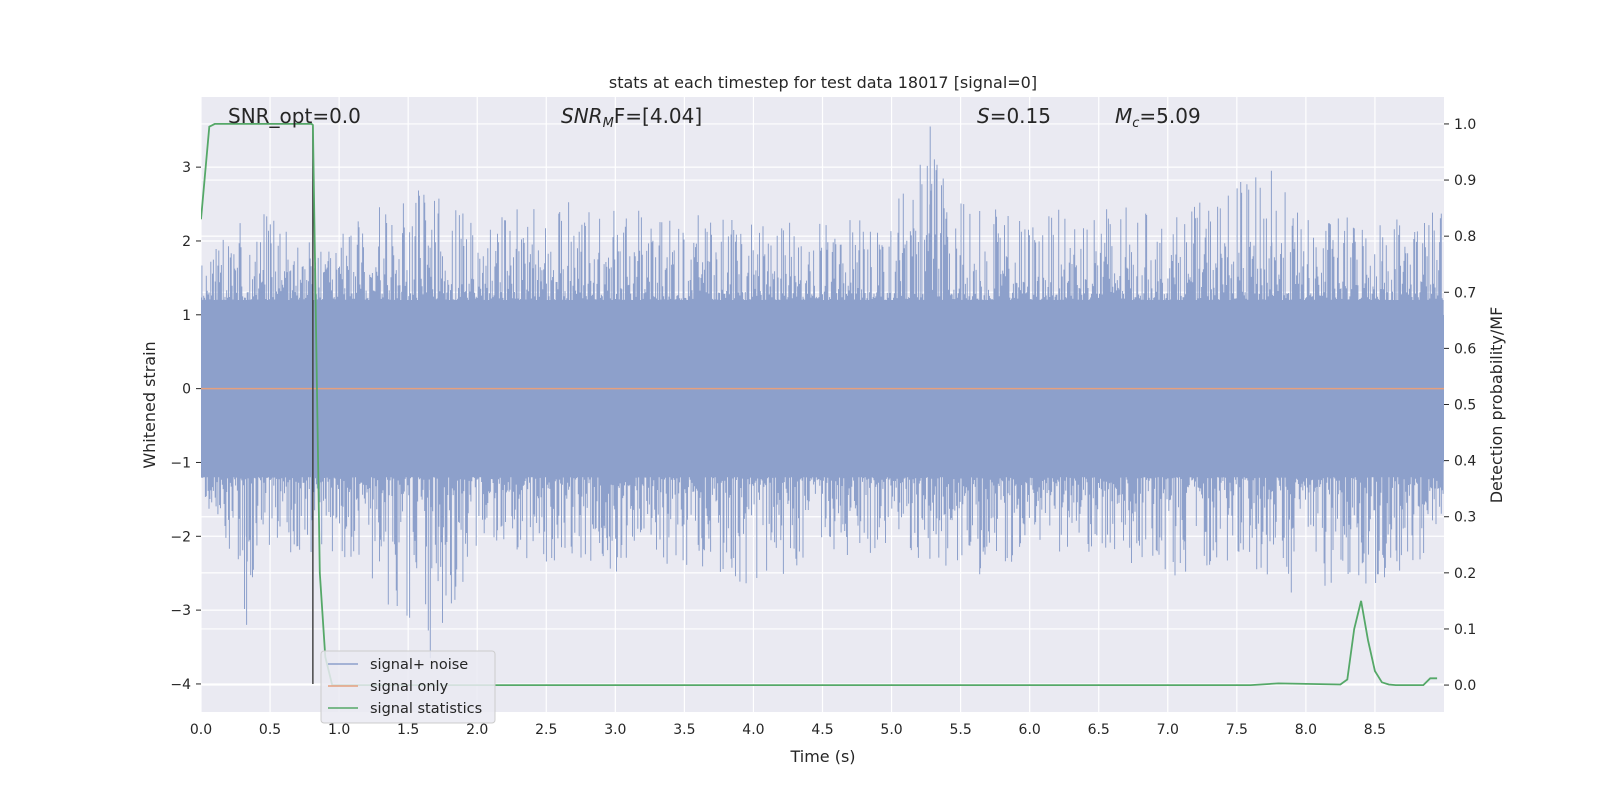 This screenshot has height=800, width=1600. Describe the element at coordinates (684, 730) in the screenshot. I see `x-tick-label: 3.5` at that location.